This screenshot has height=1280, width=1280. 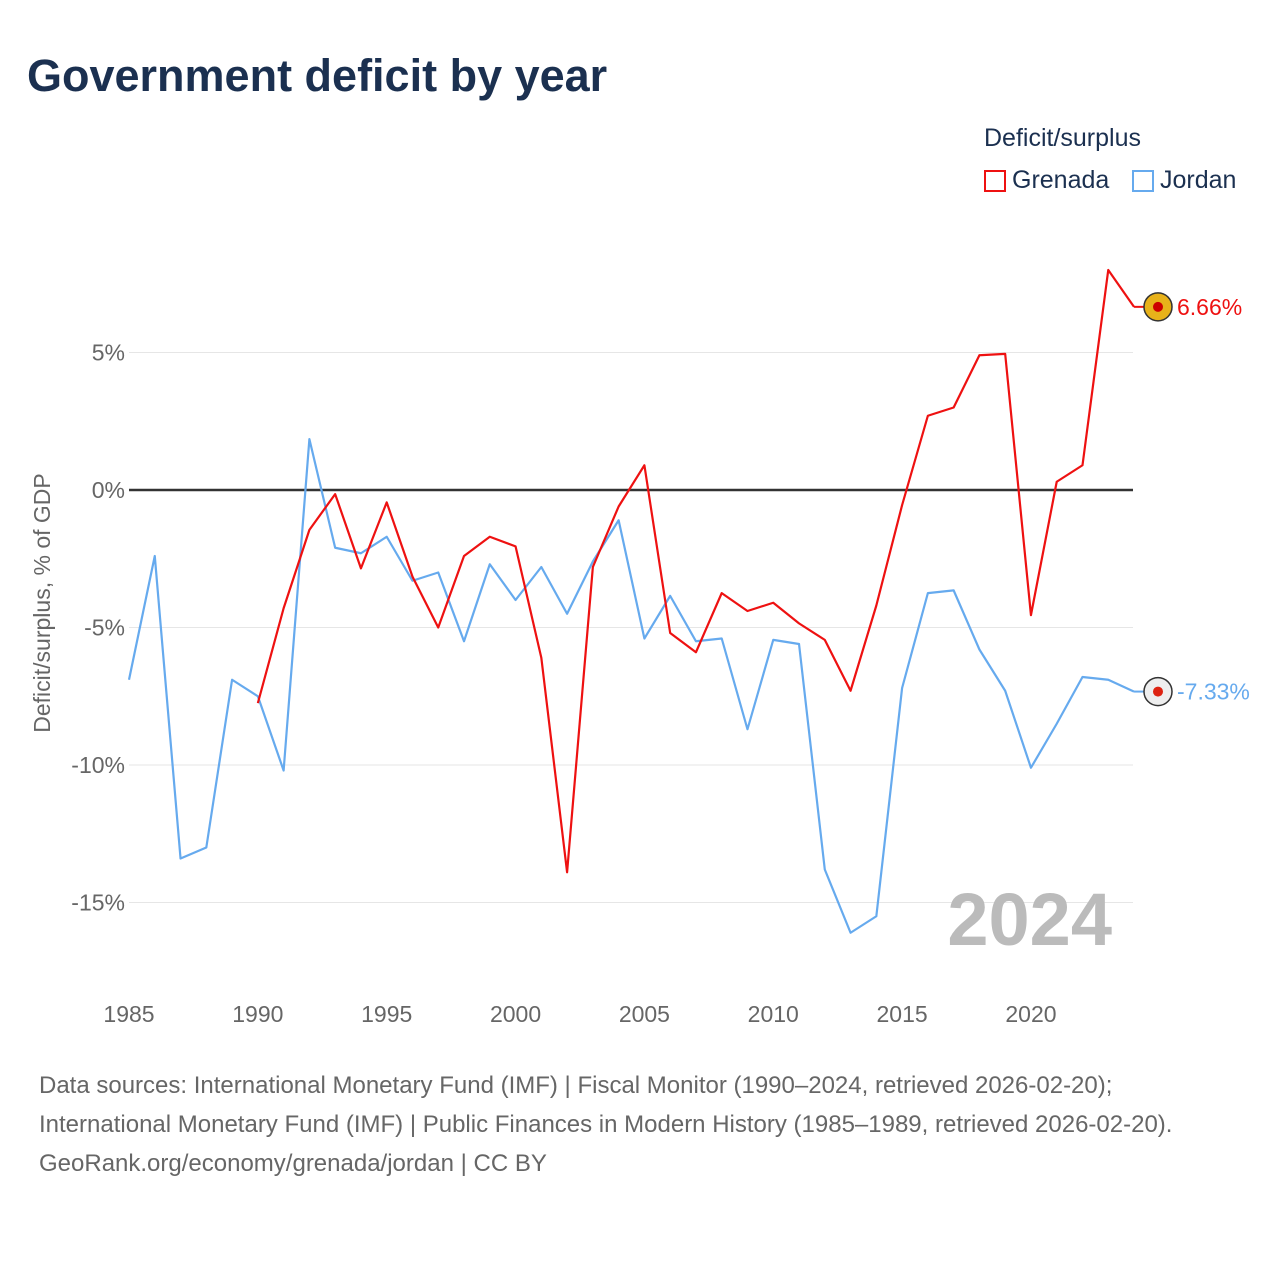 I want to click on x-tick-label: 2010, so click(x=773, y=1014).